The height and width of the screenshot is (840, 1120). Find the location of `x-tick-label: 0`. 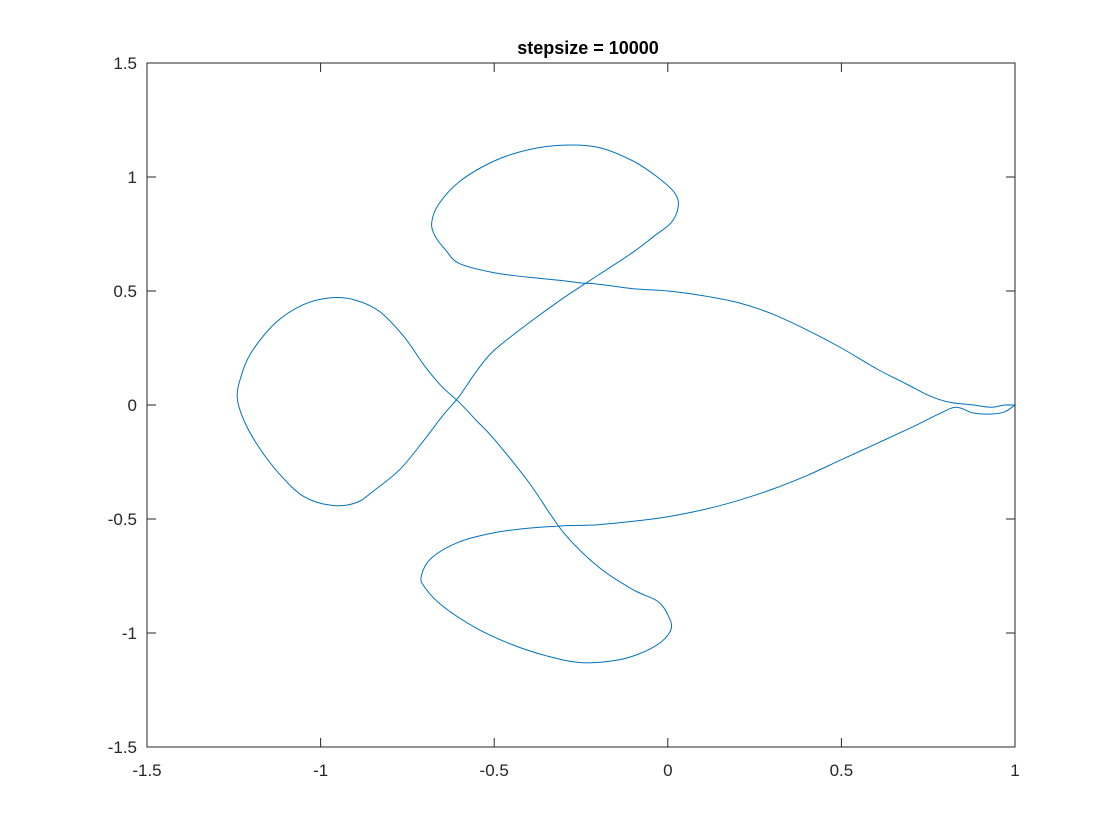

x-tick-label: 0 is located at coordinates (667, 770).